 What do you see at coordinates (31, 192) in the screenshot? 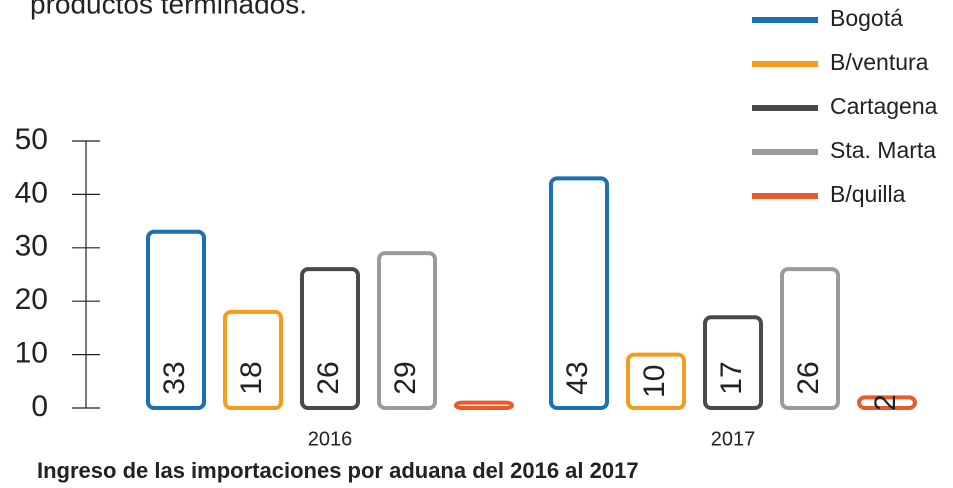
I see `y-tick-label: 40` at bounding box center [31, 192].